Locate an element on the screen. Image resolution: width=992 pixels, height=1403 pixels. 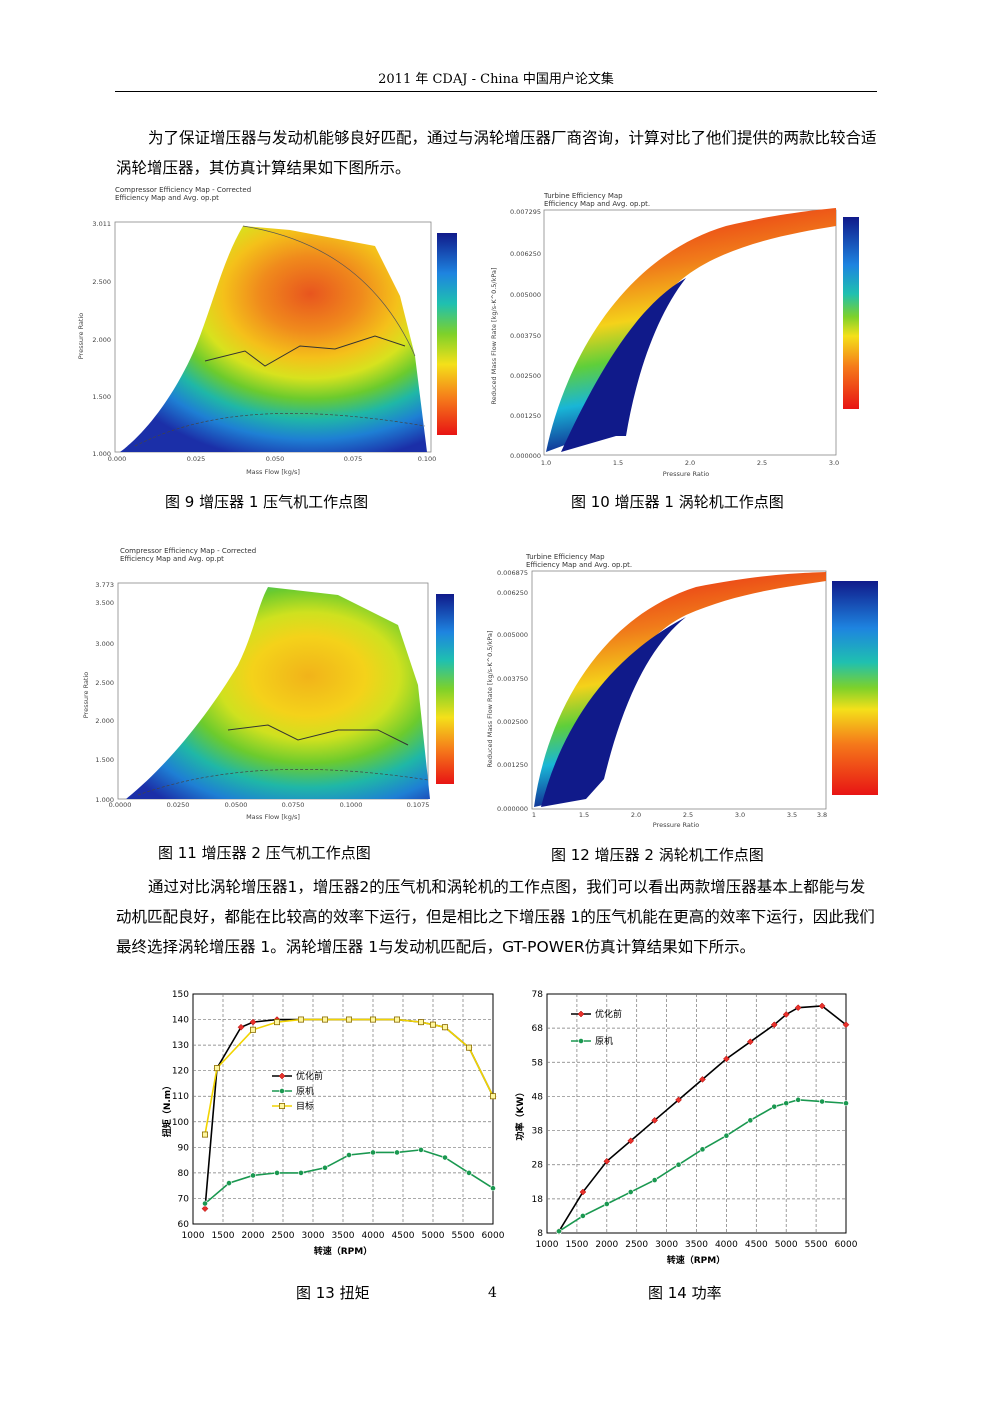
x-tick-label: 5000 is located at coordinates (433, 1236).